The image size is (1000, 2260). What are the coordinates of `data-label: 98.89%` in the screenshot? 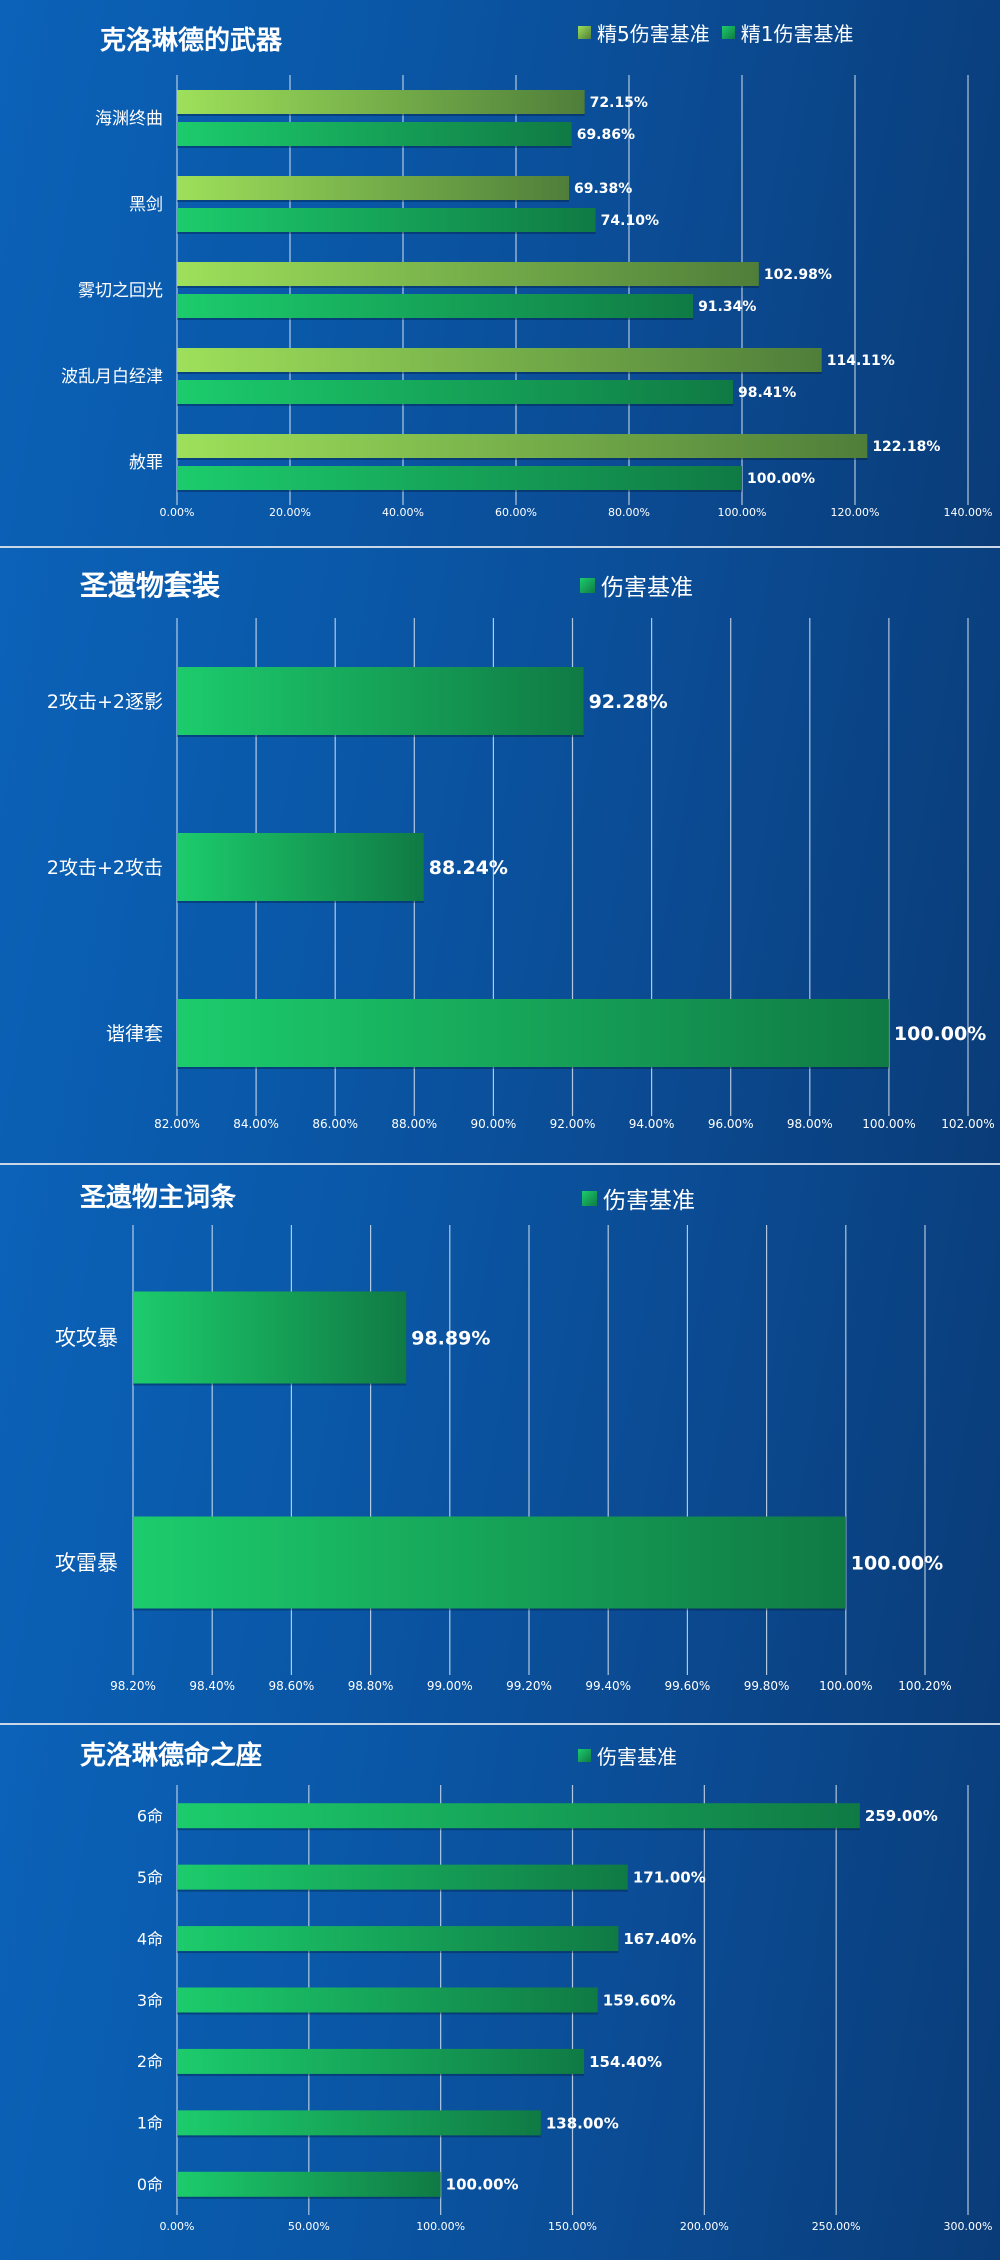 It's located at (450, 1338).